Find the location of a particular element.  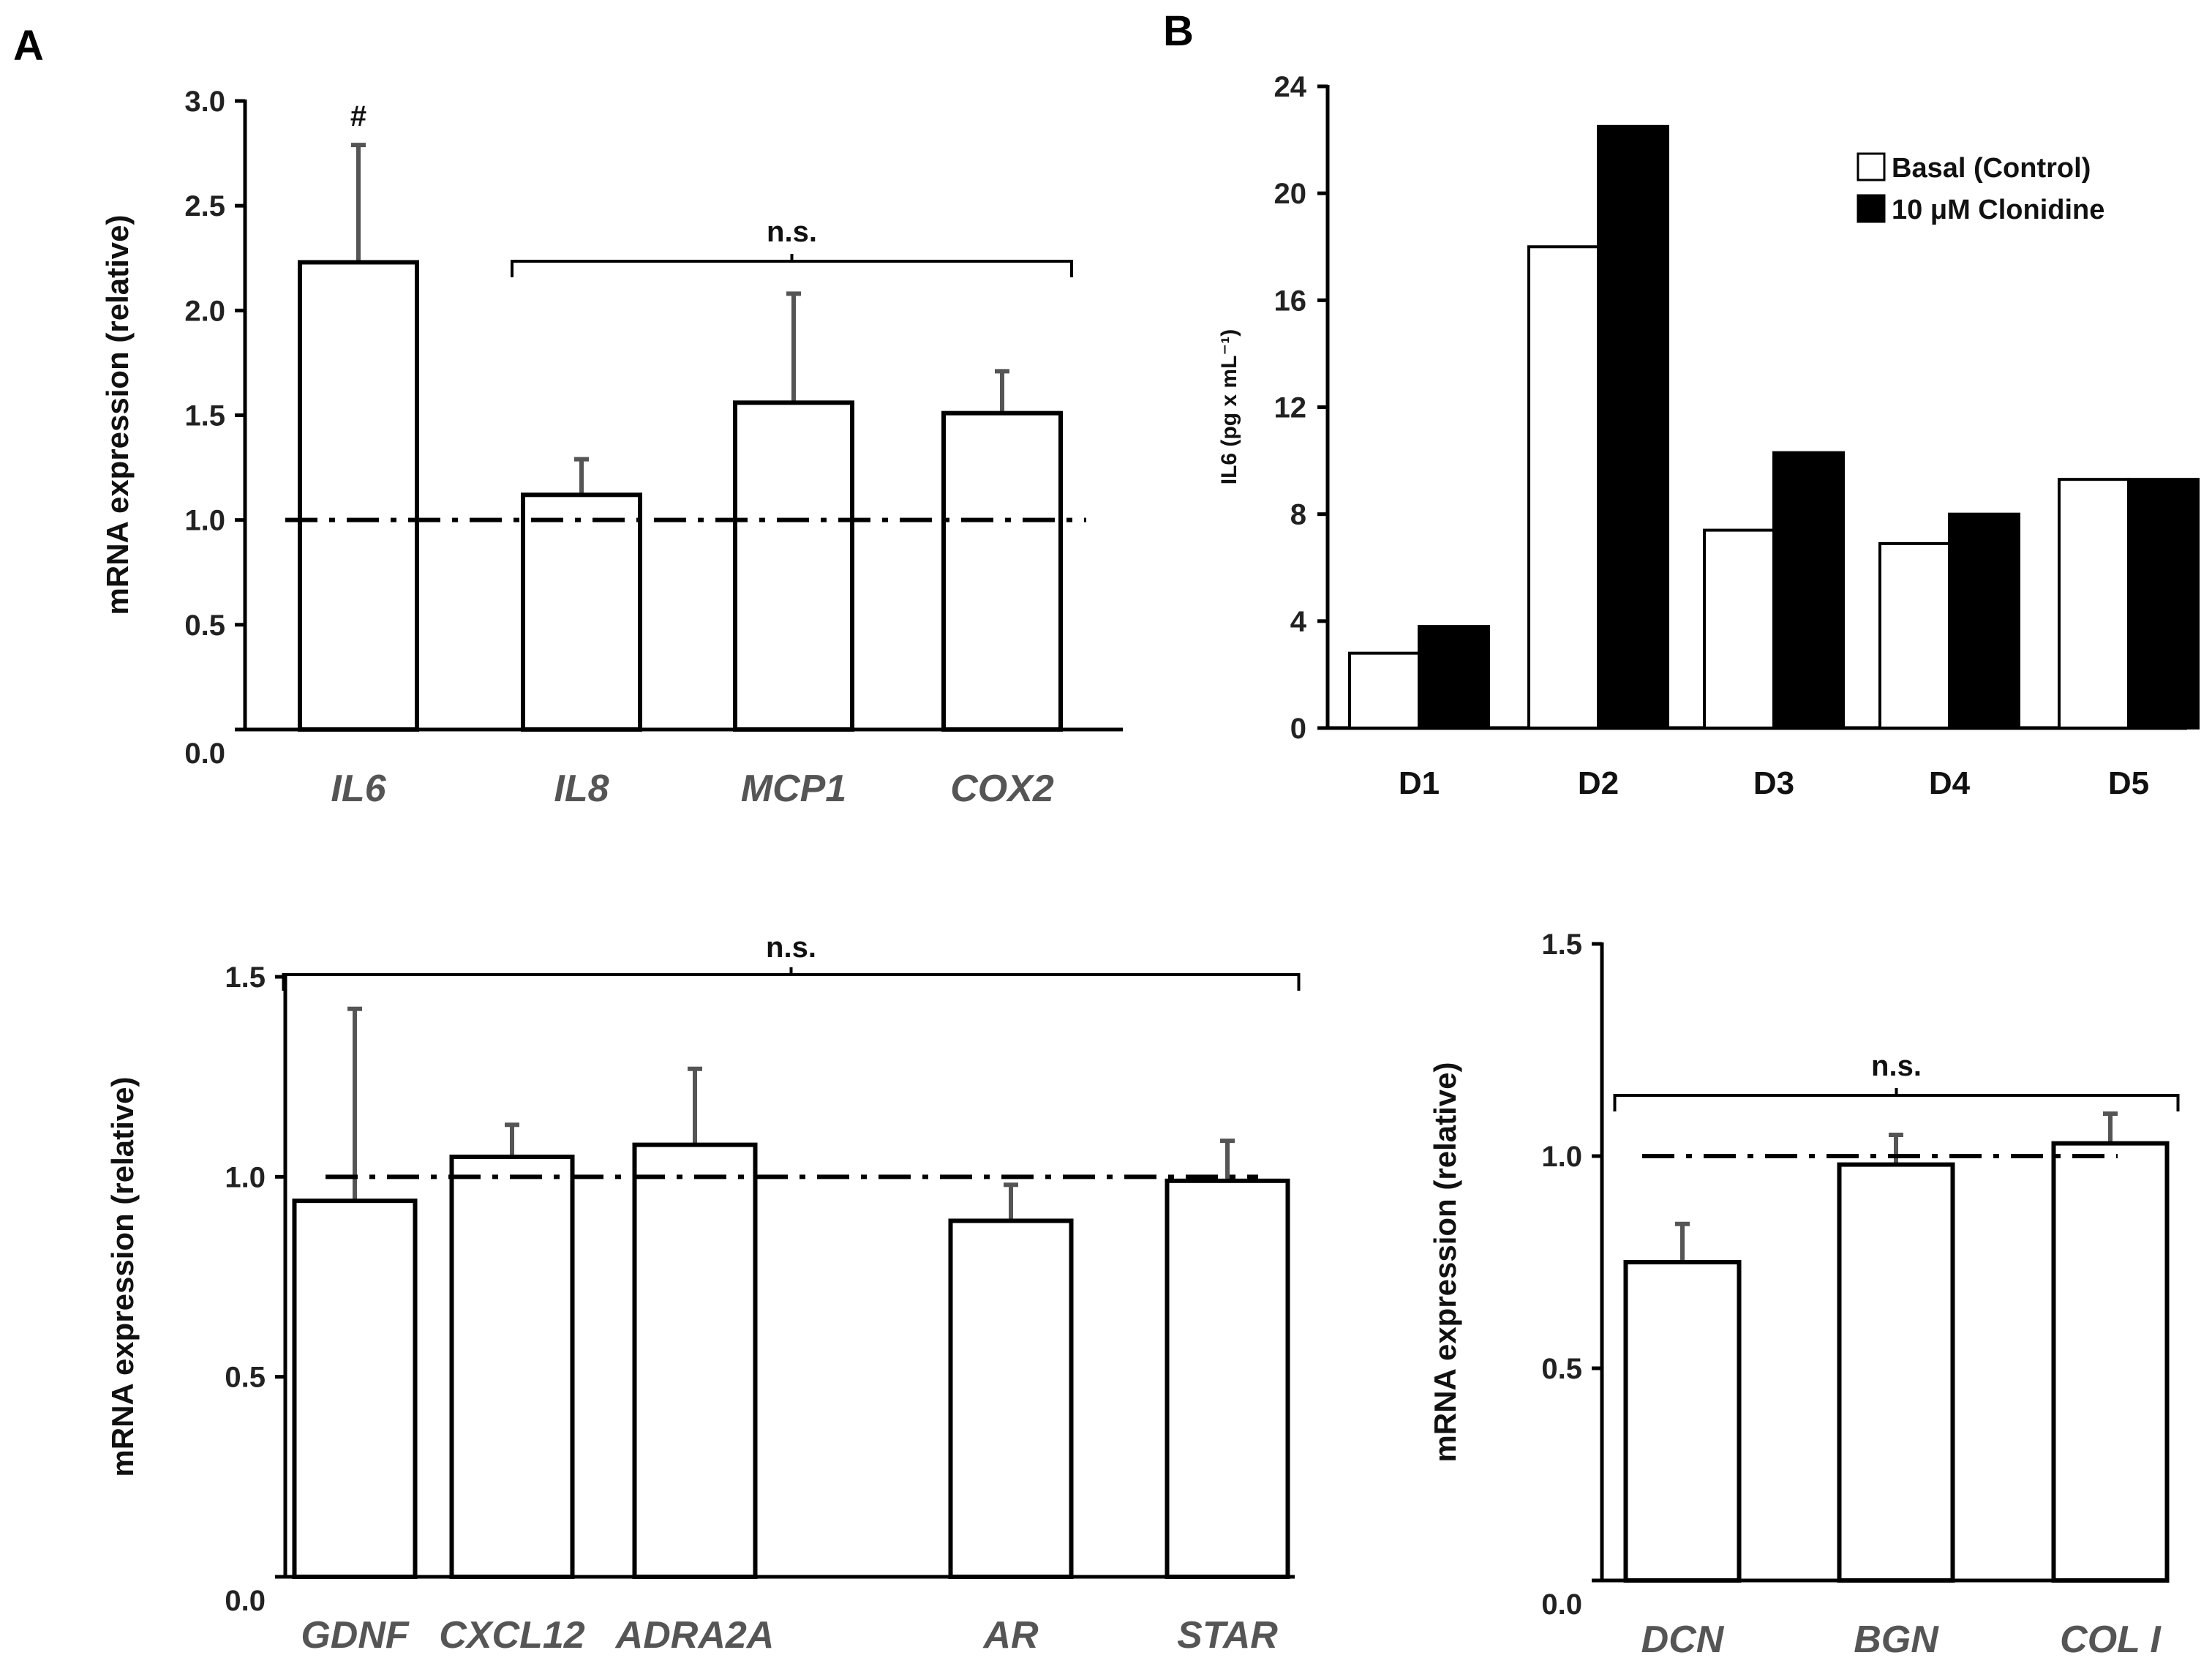

category-label: BGN is located at coordinates (1897, 1640).